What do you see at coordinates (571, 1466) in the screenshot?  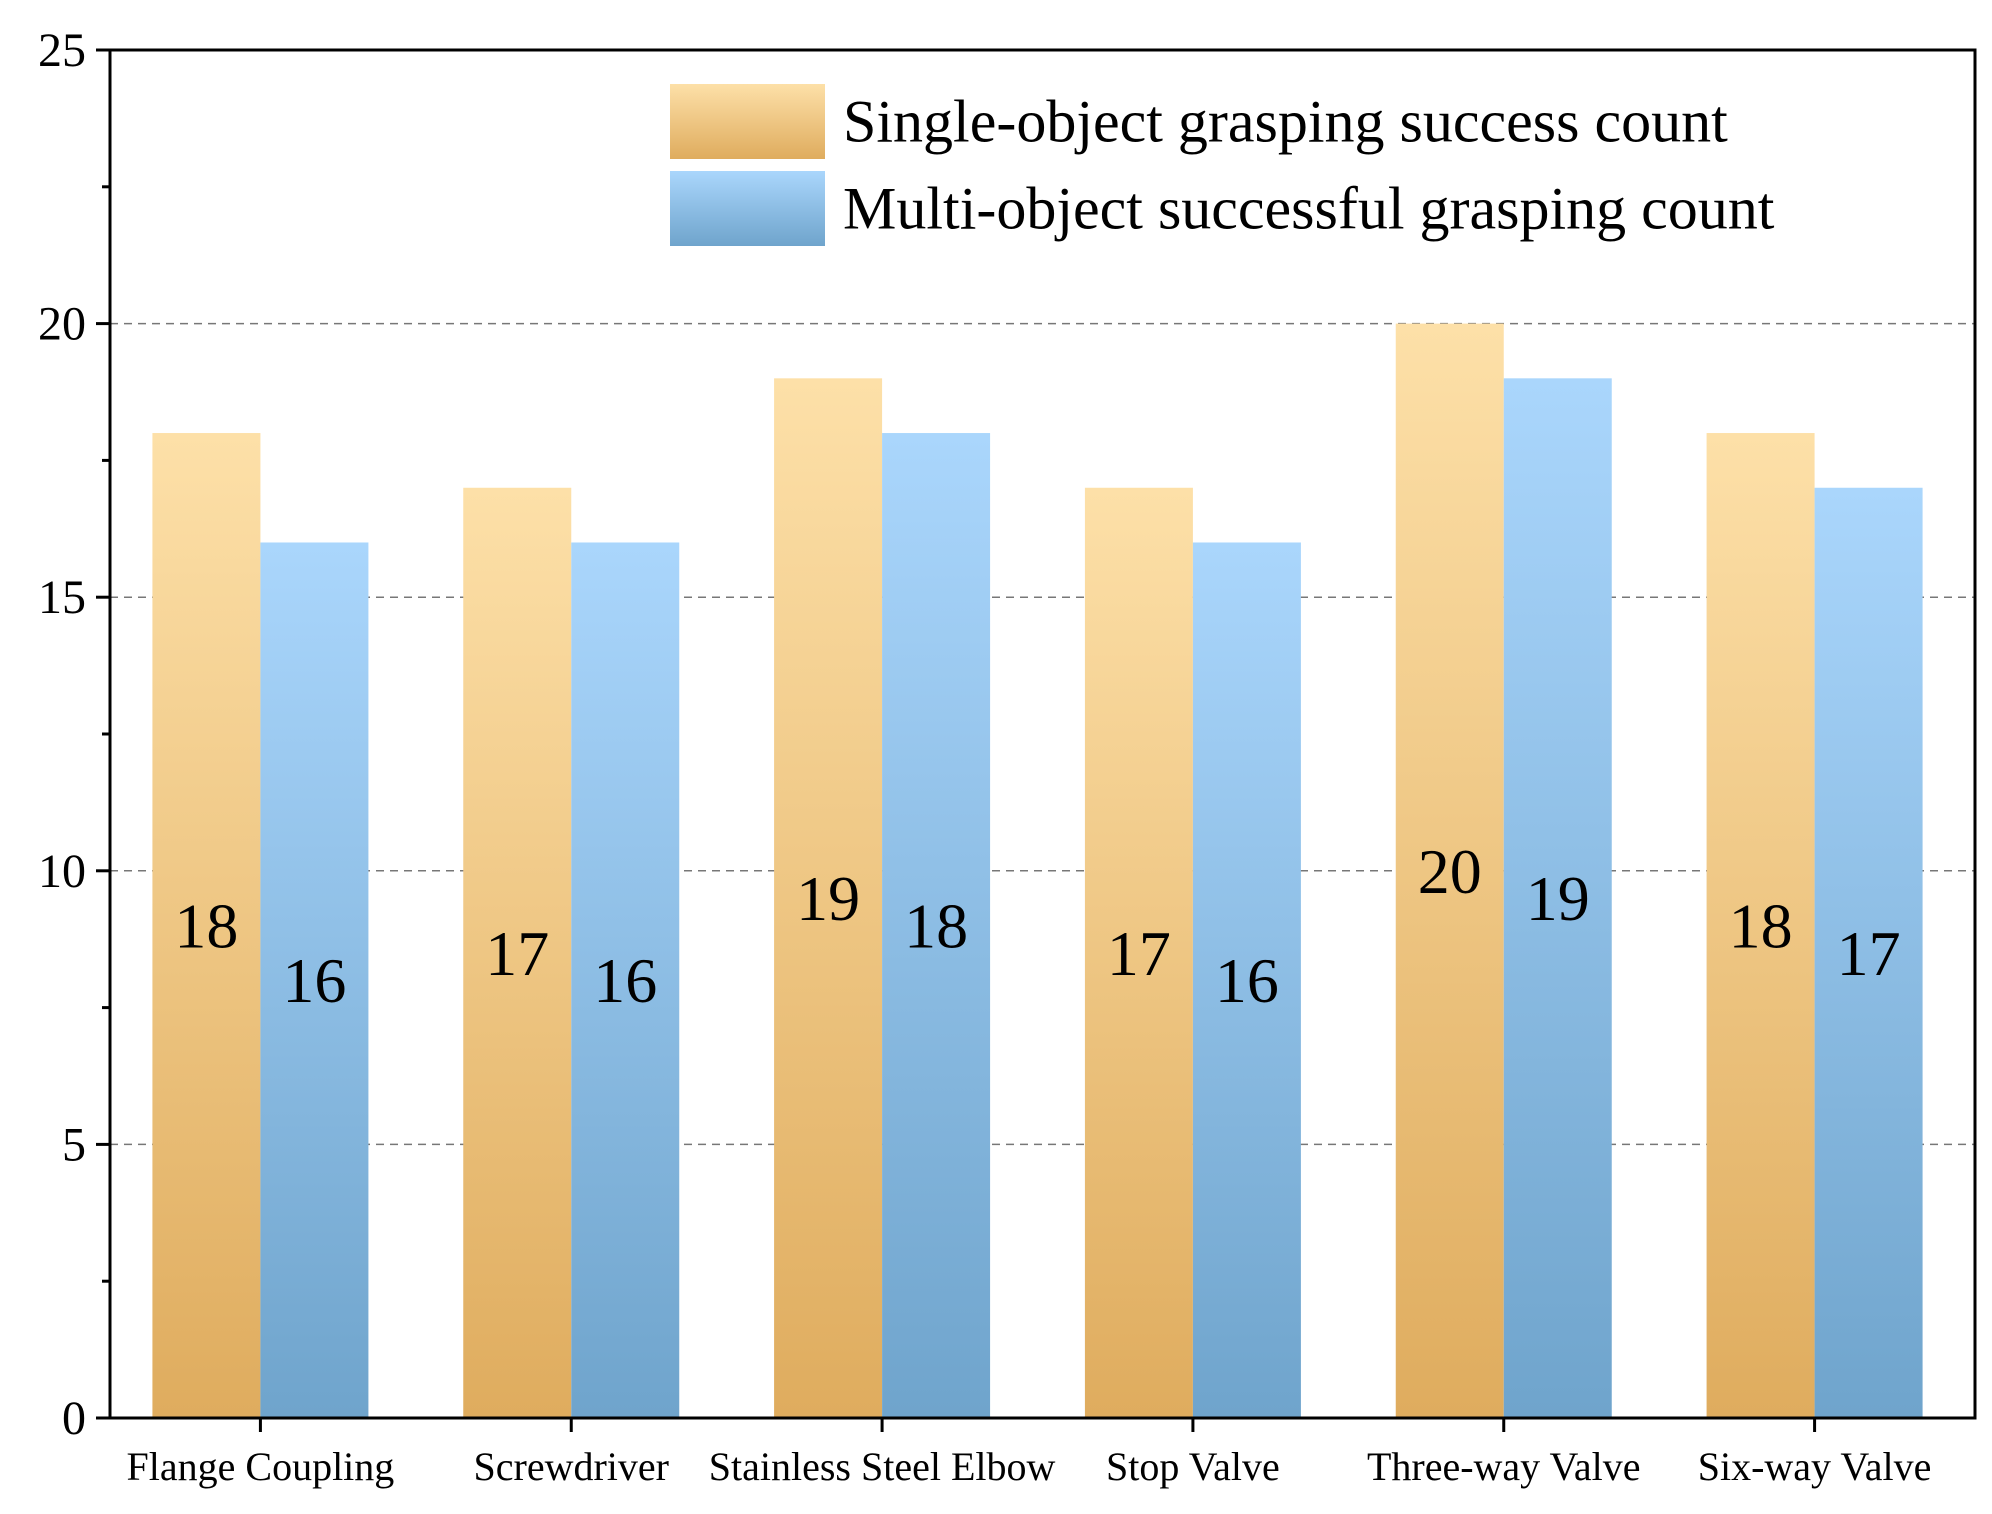 I see `x-tick-label: Screwdriver` at bounding box center [571, 1466].